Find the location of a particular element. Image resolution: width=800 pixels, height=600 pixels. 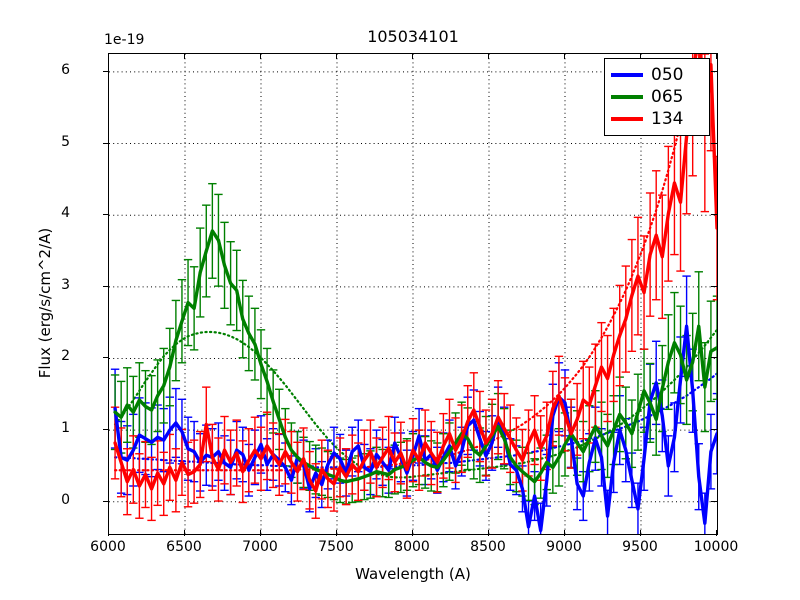

y-tick-label: 3 is located at coordinates (65, 284).